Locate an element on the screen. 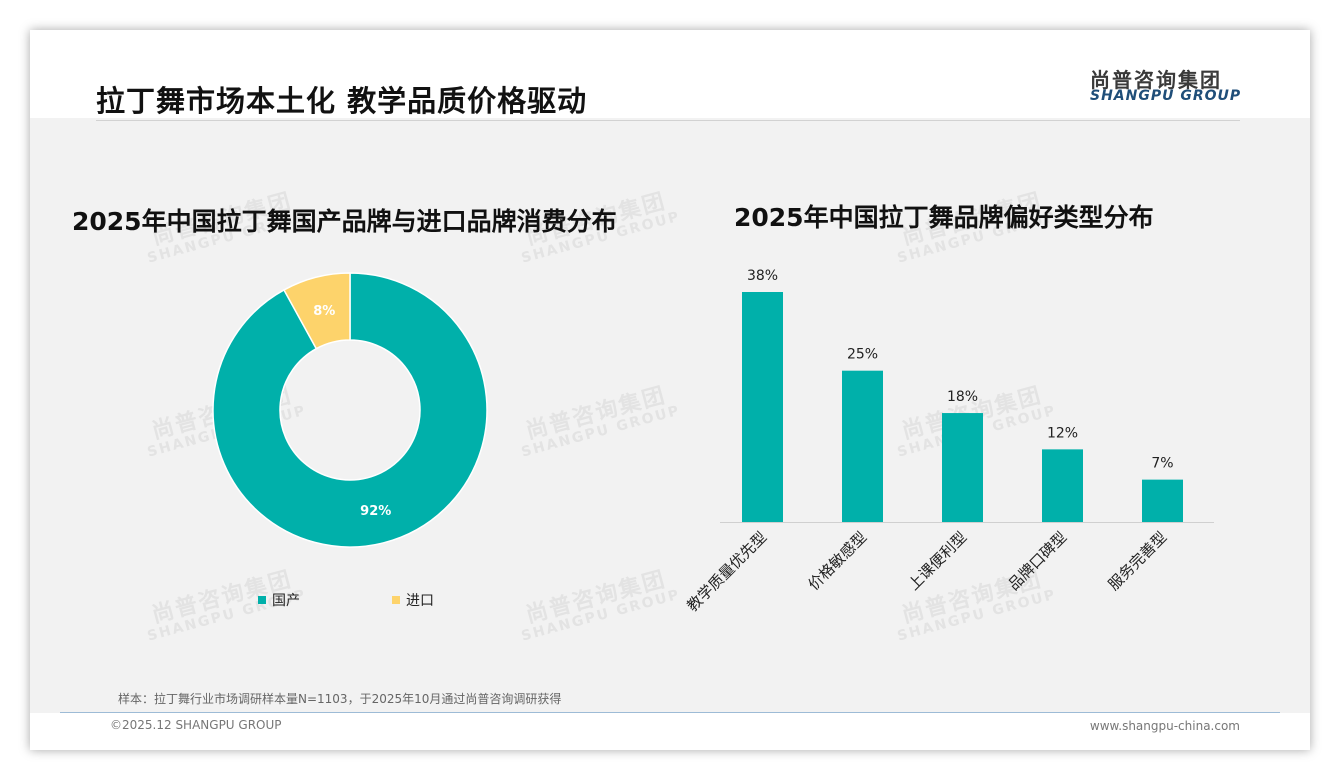  copyright: ©2025.12 SHANGPU GROUP is located at coordinates (196, 725).